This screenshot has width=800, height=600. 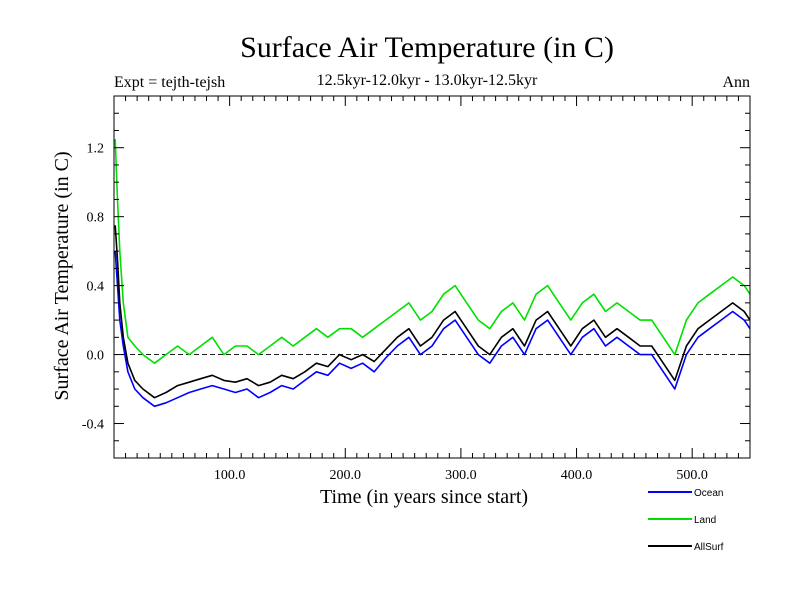 What do you see at coordinates (96, 356) in the screenshot?
I see `y-tick-label: 0.0` at bounding box center [96, 356].